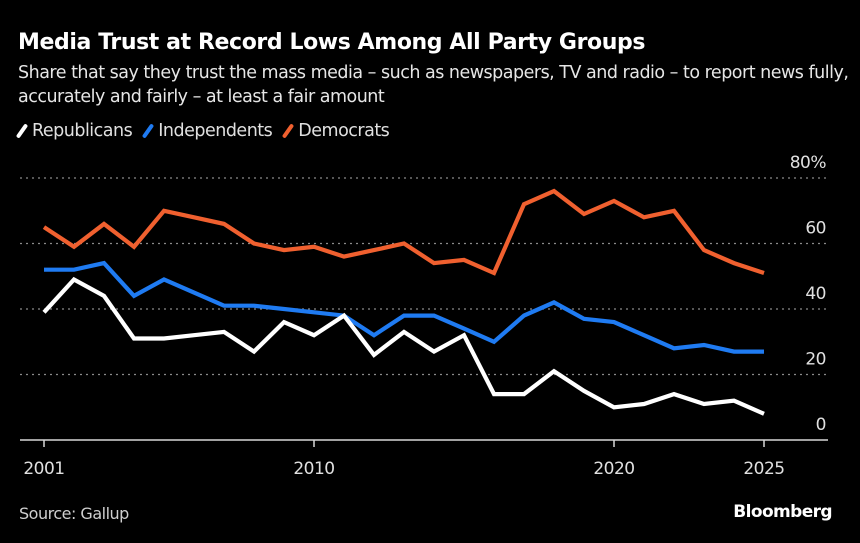 The width and height of the screenshot is (860, 543). I want to click on y-tick-label: 80%, so click(808, 163).